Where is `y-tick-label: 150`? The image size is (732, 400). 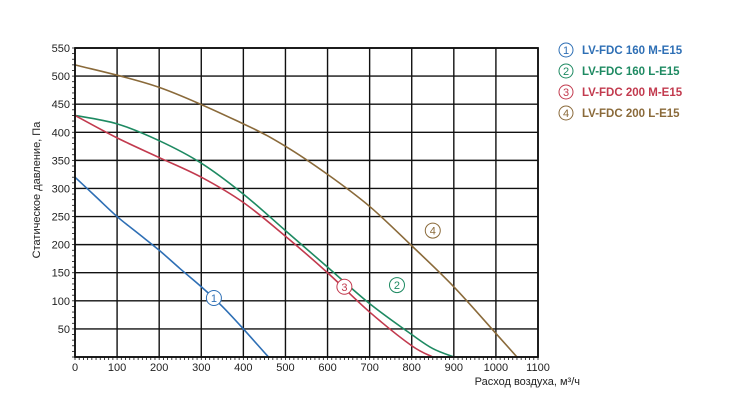 y-tick-label: 150 is located at coordinates (61, 274).